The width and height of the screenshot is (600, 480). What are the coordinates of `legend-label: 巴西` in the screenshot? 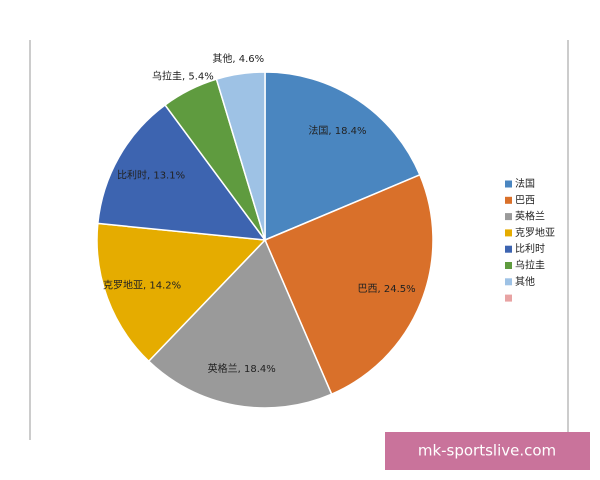 It's located at (525, 200).